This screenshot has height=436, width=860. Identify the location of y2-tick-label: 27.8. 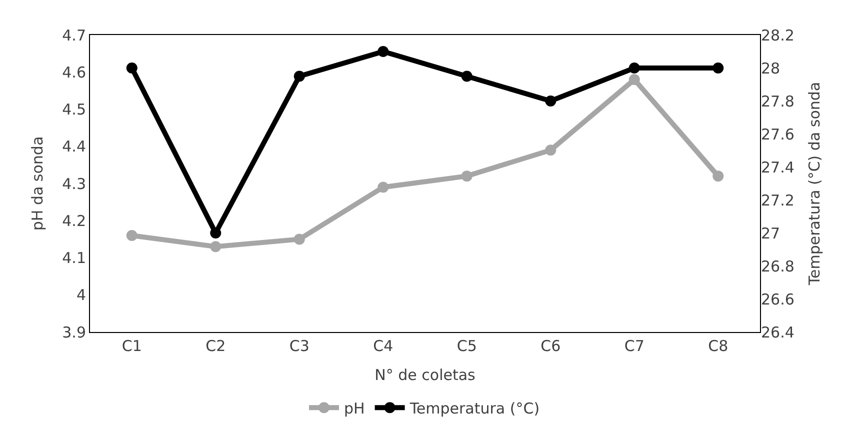
(777, 101).